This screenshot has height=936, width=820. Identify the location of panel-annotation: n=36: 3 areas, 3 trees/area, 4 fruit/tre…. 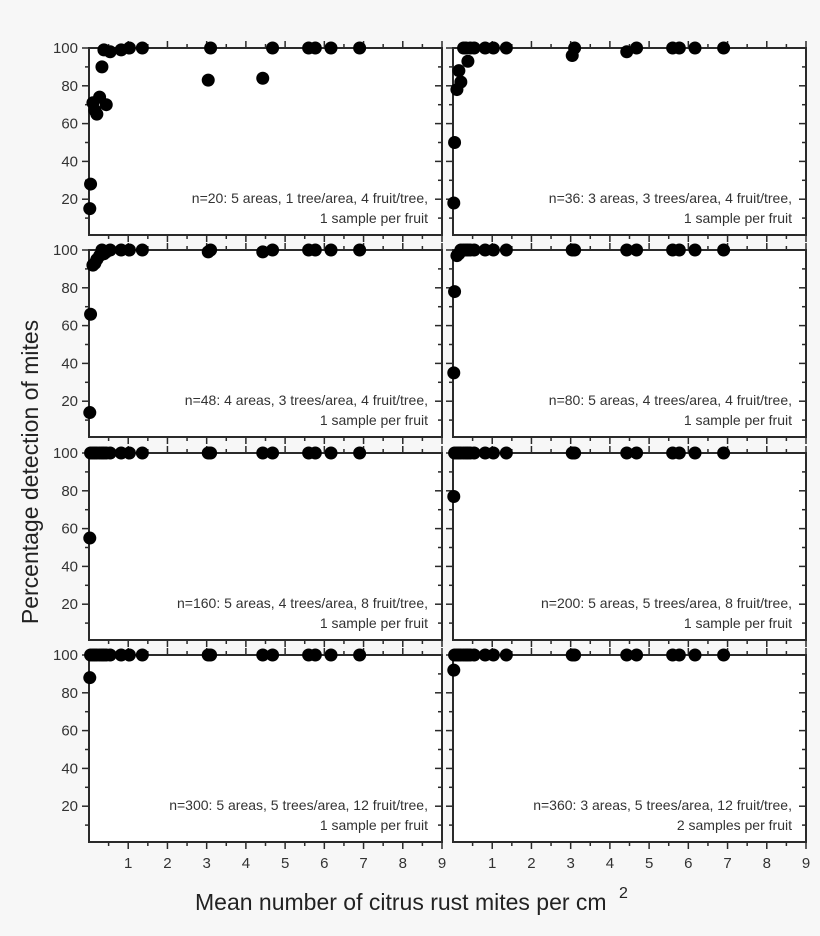
(670, 198).